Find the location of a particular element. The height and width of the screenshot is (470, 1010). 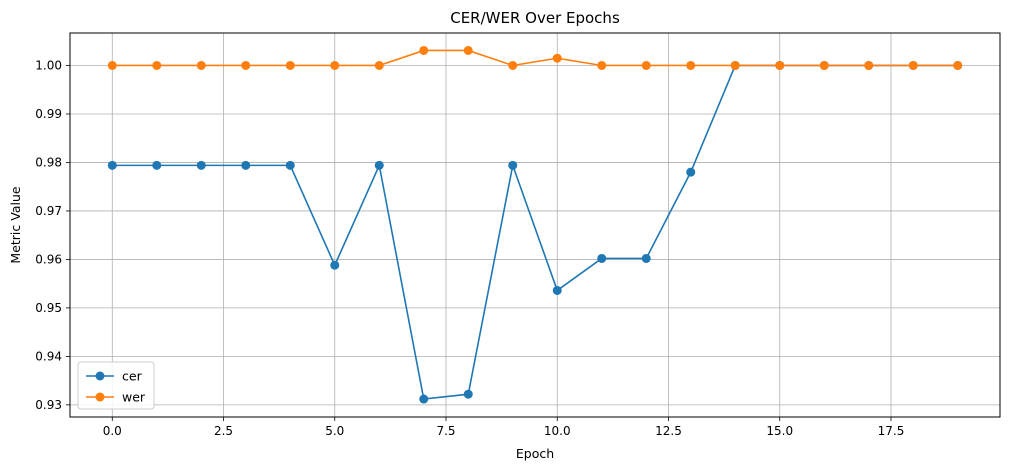

legend-item-wer: wer is located at coordinates (116, 397).